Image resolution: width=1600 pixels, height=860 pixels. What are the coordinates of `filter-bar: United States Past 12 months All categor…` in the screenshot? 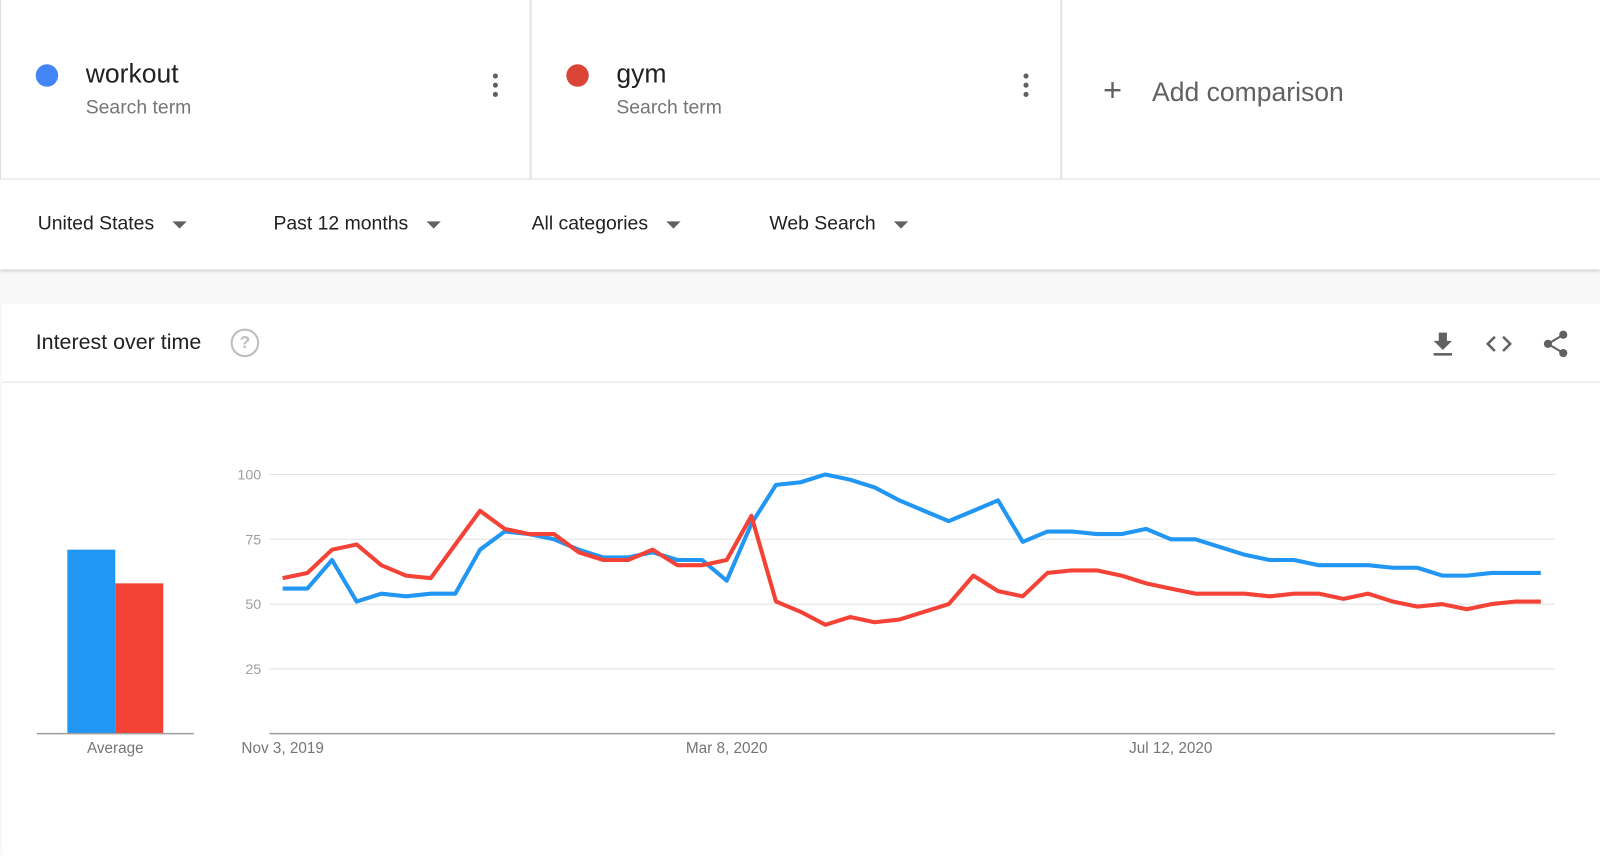 It's located at (800, 224).